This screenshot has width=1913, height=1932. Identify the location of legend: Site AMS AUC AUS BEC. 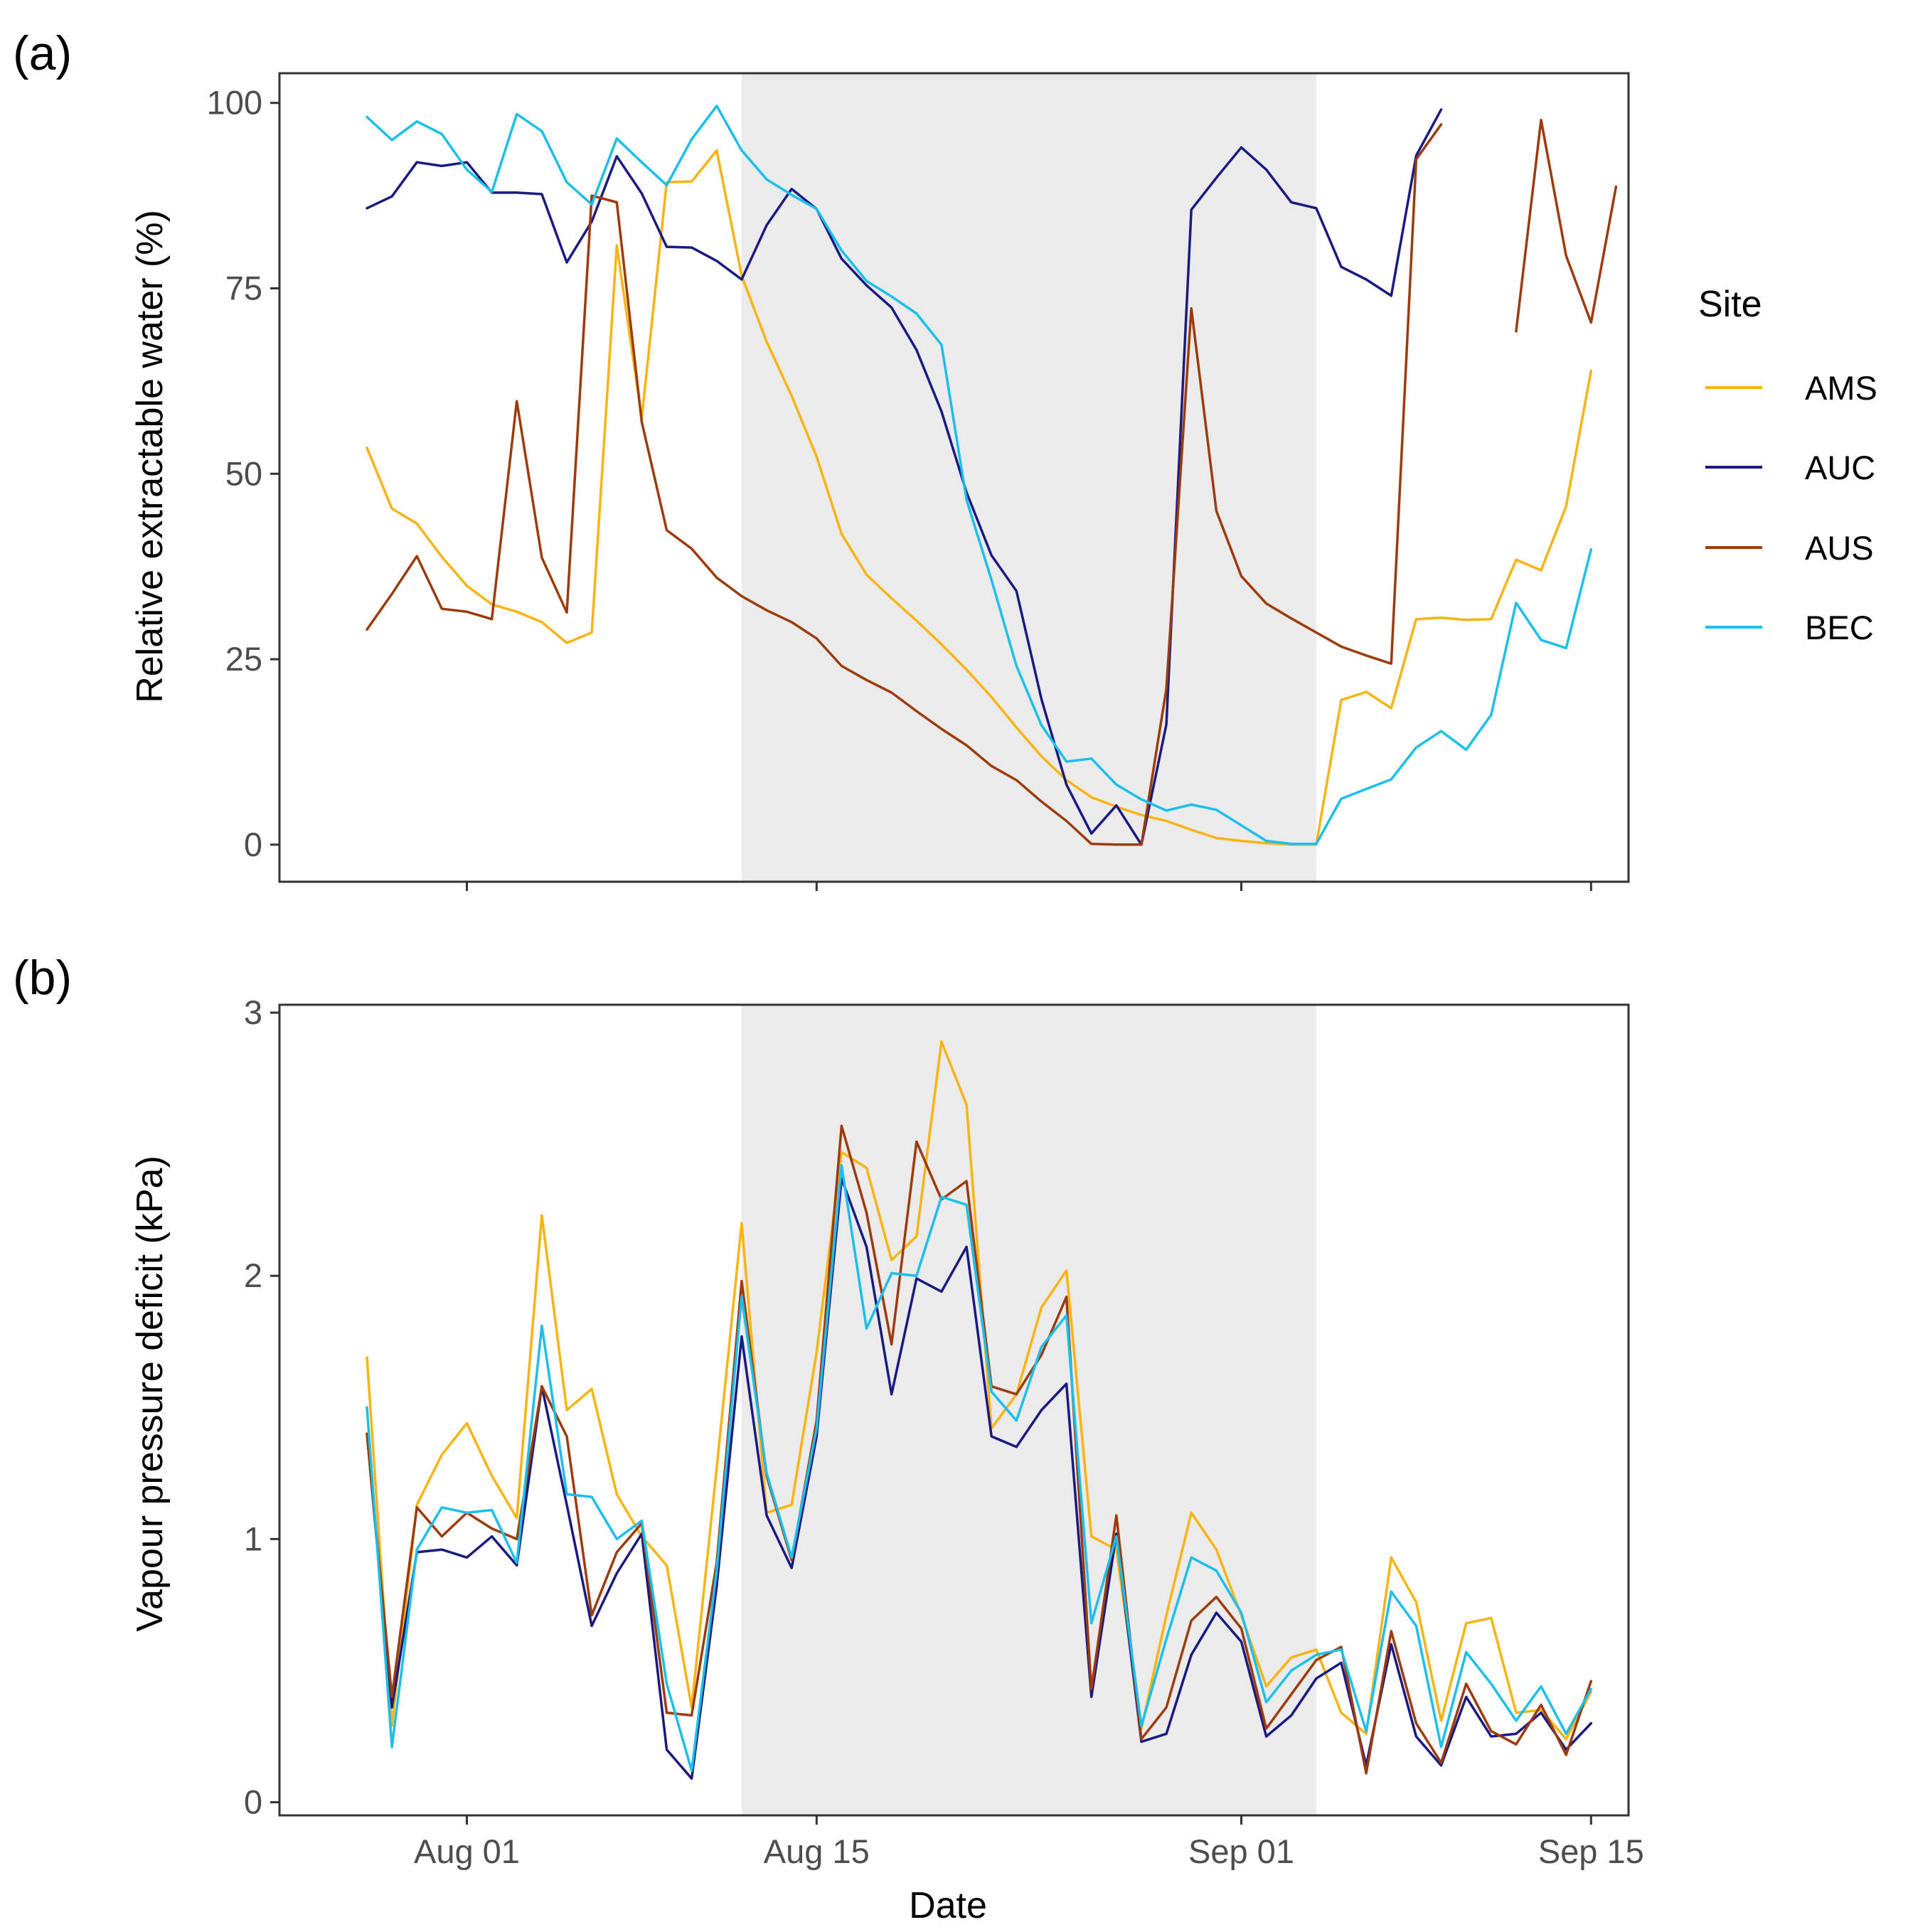
(1788, 465).